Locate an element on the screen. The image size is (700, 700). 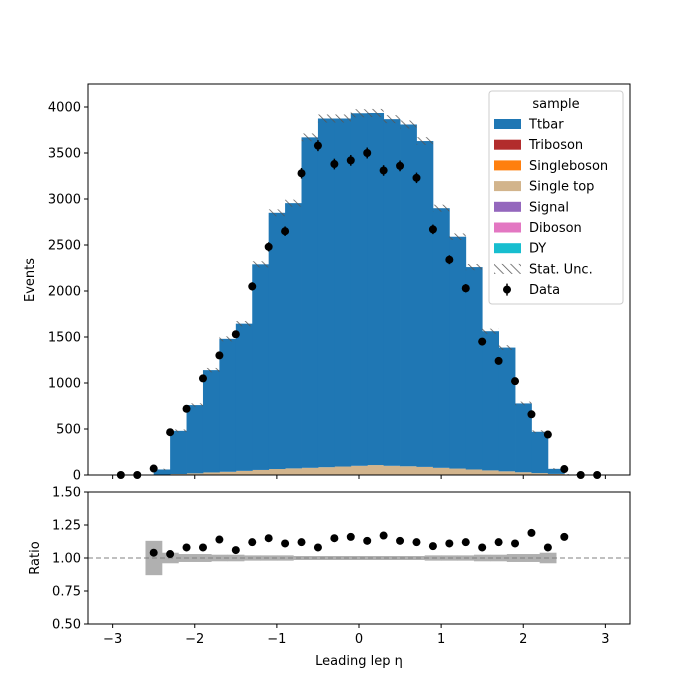
ratio-y-ticks: 0.50 0.75 1.00 1.25 1.50 is located at coordinates (70, 559).